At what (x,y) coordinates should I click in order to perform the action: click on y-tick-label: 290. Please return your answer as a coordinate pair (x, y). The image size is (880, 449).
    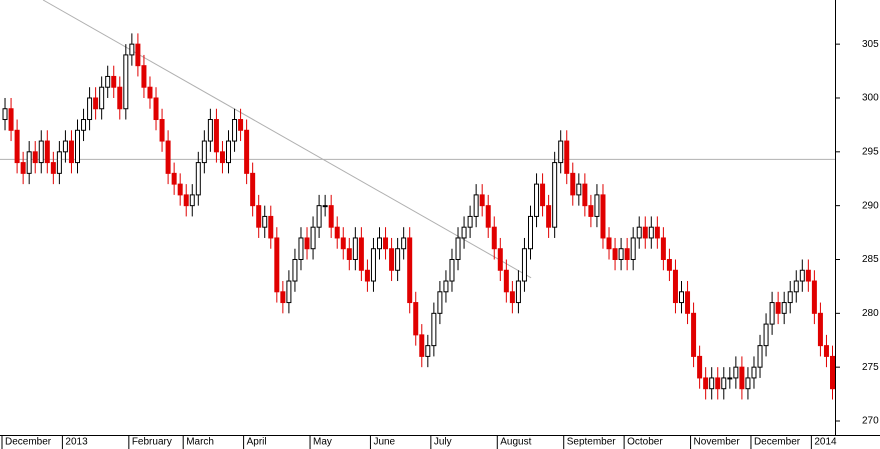
    Looking at the image, I should click on (870, 205).